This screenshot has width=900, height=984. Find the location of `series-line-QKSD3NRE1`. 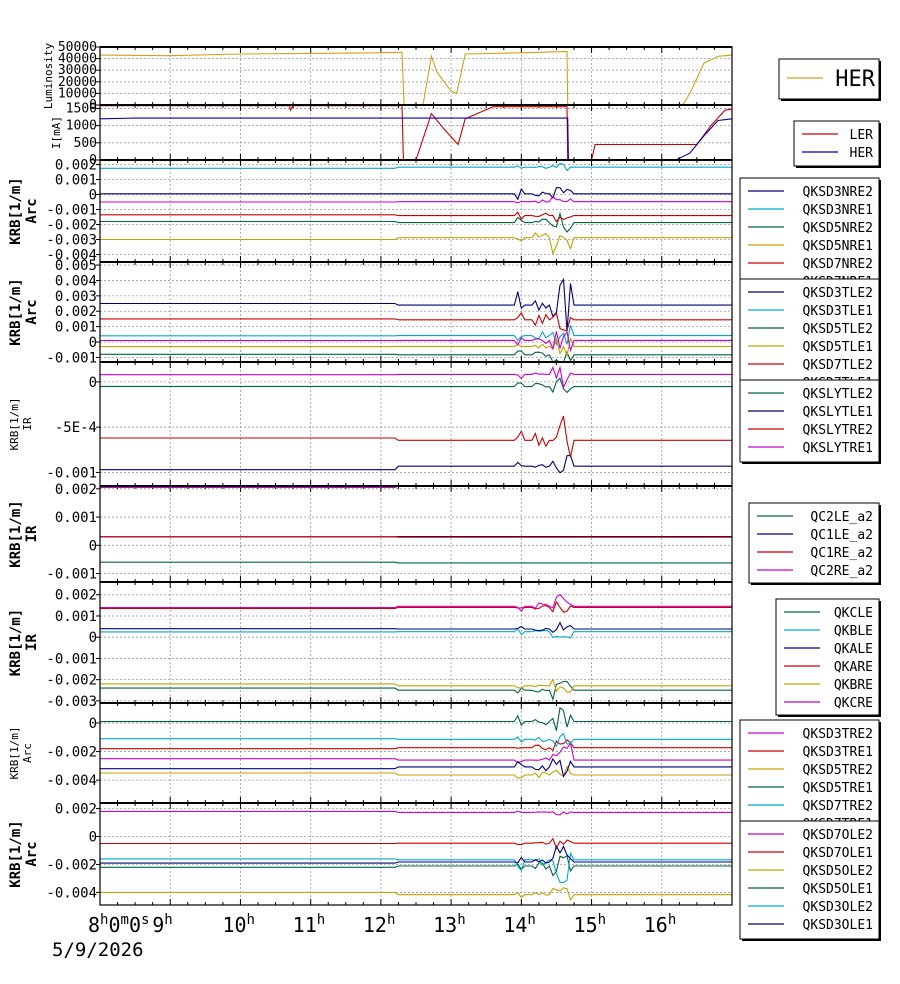

series-line-QKSD3NRE1 is located at coordinates (416, 167).